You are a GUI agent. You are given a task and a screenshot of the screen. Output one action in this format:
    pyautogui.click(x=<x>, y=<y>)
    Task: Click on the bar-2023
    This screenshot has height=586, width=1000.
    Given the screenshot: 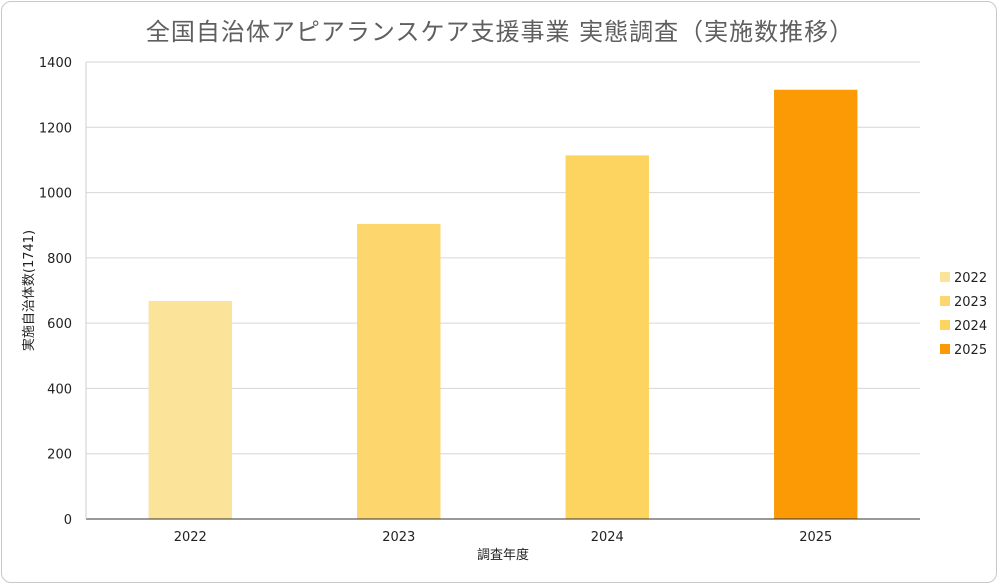 What is the action you would take?
    pyautogui.click(x=399, y=371)
    